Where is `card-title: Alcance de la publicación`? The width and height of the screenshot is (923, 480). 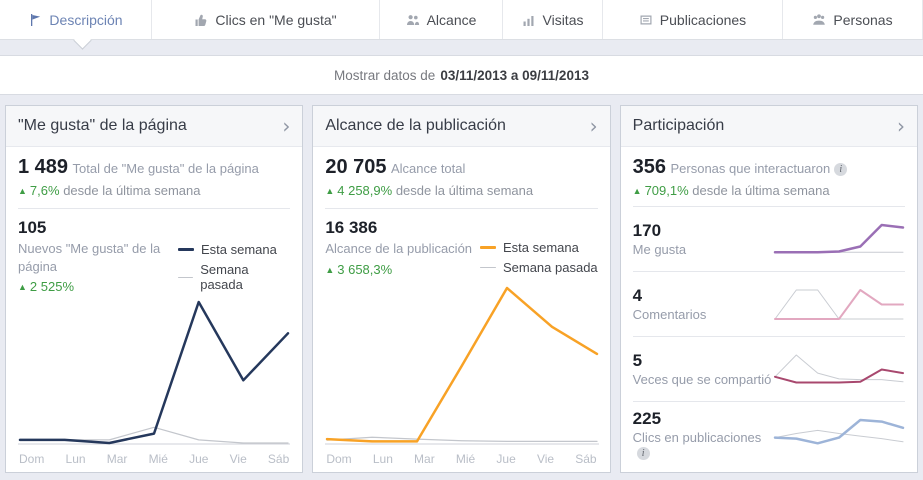 card-title: Alcance de la publicación is located at coordinates (415, 125).